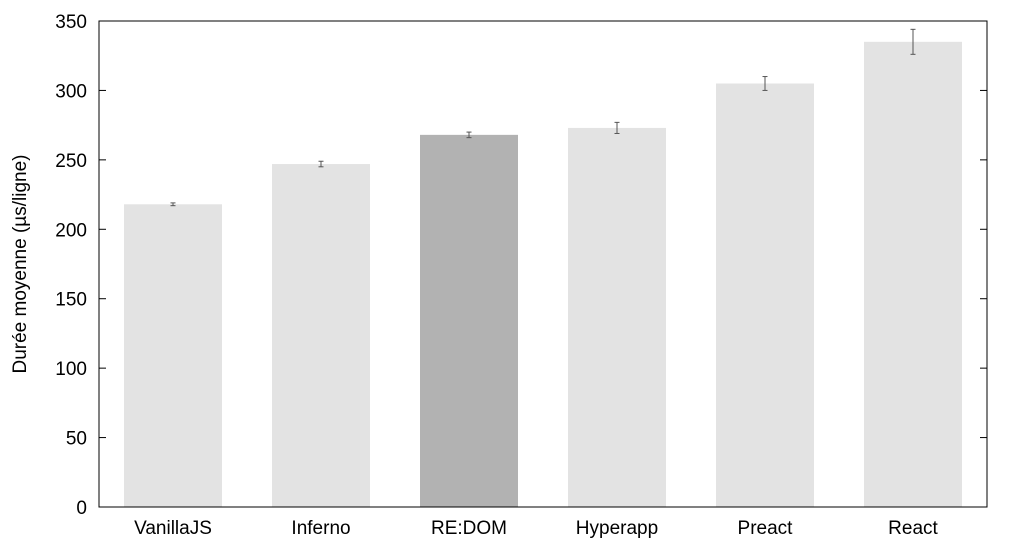  What do you see at coordinates (71, 161) in the screenshot?
I see `y-tick-label: 250` at bounding box center [71, 161].